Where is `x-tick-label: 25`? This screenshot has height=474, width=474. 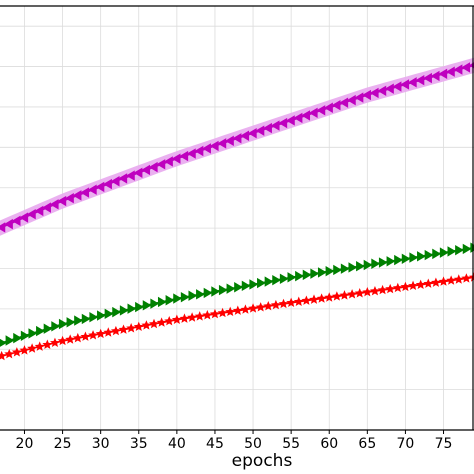
x-tick-label: 25 is located at coordinates (63, 444).